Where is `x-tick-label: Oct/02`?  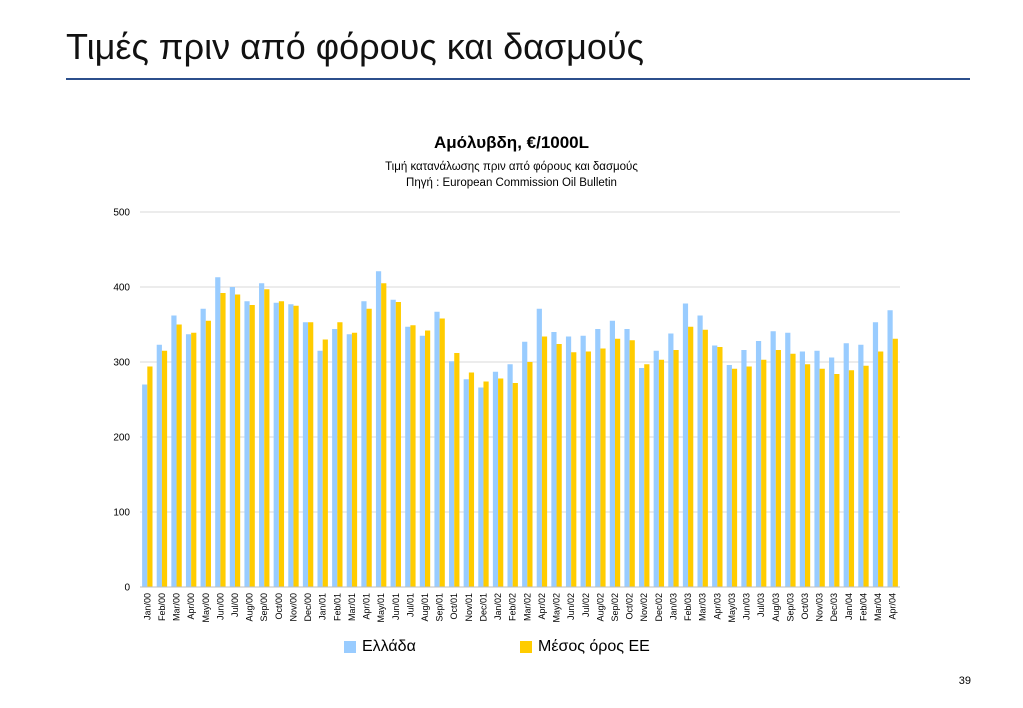
x-tick-label: Oct/02 is located at coordinates (630, 606).